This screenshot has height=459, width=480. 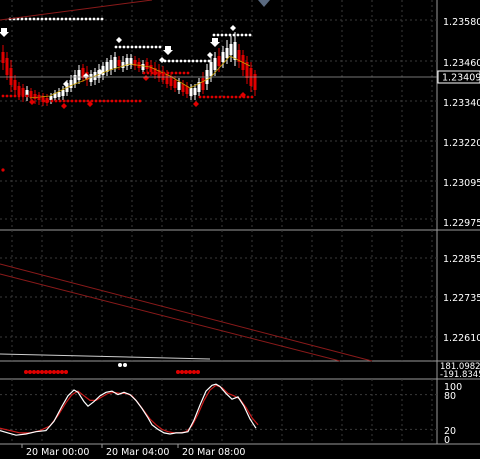 I want to click on price-scale-label: 1.23220, so click(x=461, y=143).